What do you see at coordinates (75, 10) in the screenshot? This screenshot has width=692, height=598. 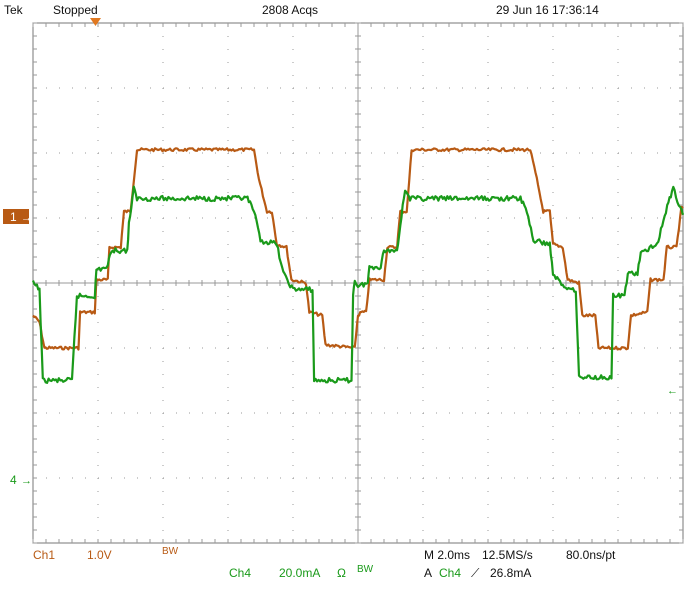 I see `acquisition-state: Stopped` at bounding box center [75, 10].